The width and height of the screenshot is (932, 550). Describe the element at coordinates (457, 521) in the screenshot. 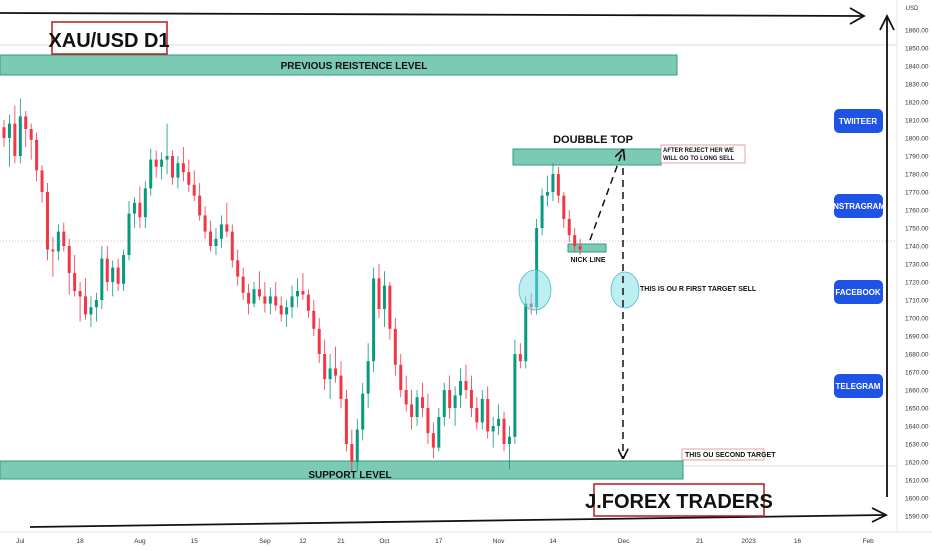

I see `bottom-trend-arrow-line` at that location.